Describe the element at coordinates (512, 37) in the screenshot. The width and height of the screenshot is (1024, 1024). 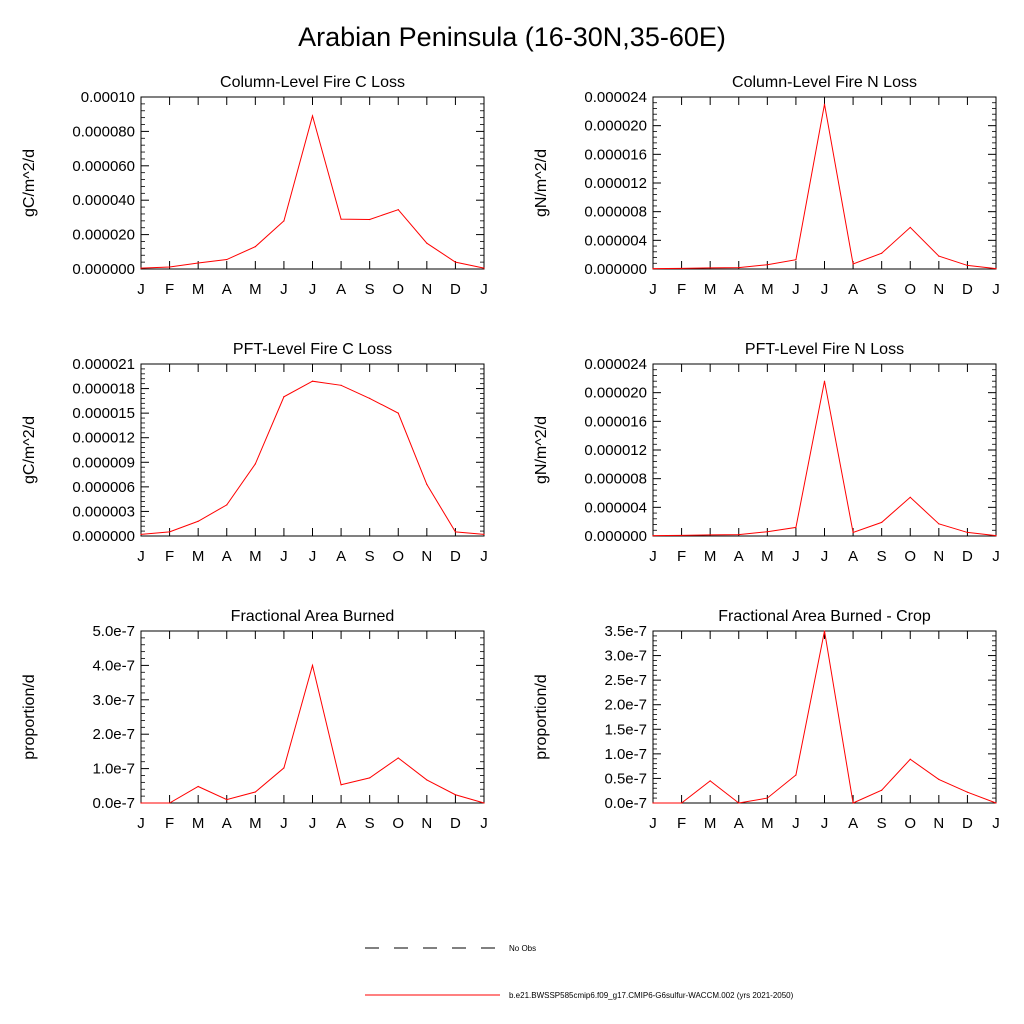
I see `page-title: Arabian Peninsula (16-30N,35-60E)` at that location.